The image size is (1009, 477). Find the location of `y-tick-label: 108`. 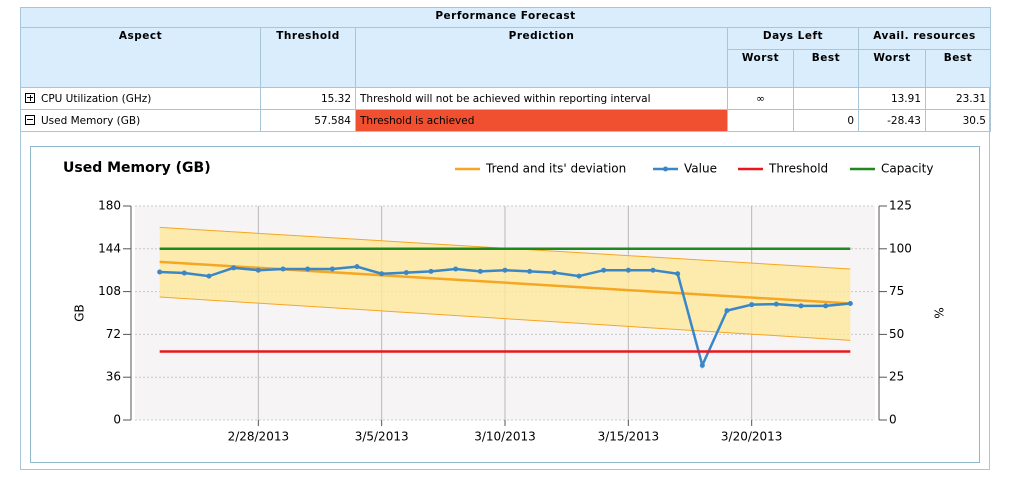

y-tick-label: 108 is located at coordinates (109, 291).